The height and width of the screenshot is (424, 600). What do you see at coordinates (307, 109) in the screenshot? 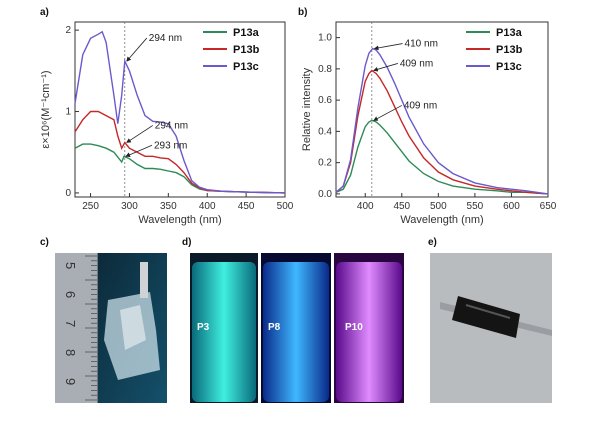
I see `y-axis-label: Relative intensity` at bounding box center [307, 109].